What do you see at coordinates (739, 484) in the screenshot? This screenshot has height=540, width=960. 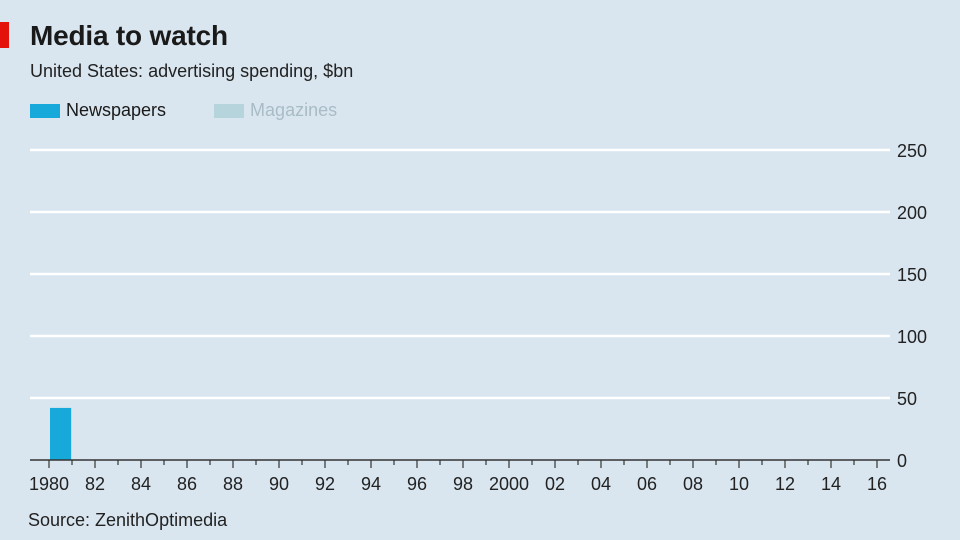 I see `x-tick-label: 10` at bounding box center [739, 484].